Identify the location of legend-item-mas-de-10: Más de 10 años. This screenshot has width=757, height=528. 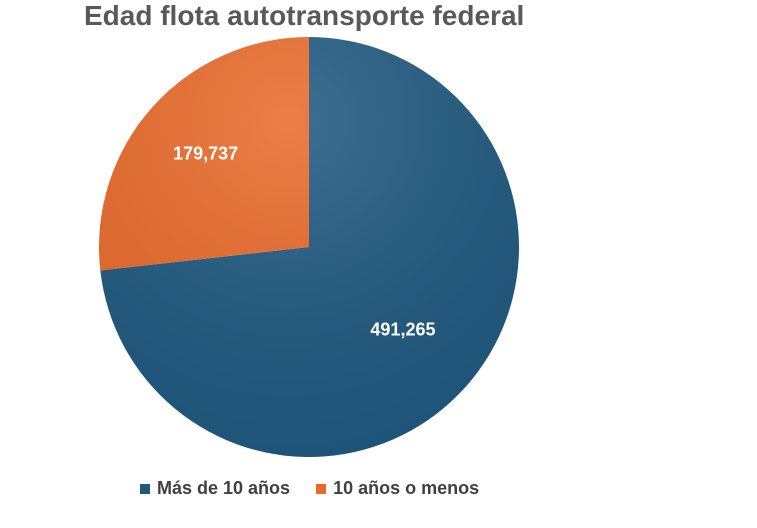
(215, 488).